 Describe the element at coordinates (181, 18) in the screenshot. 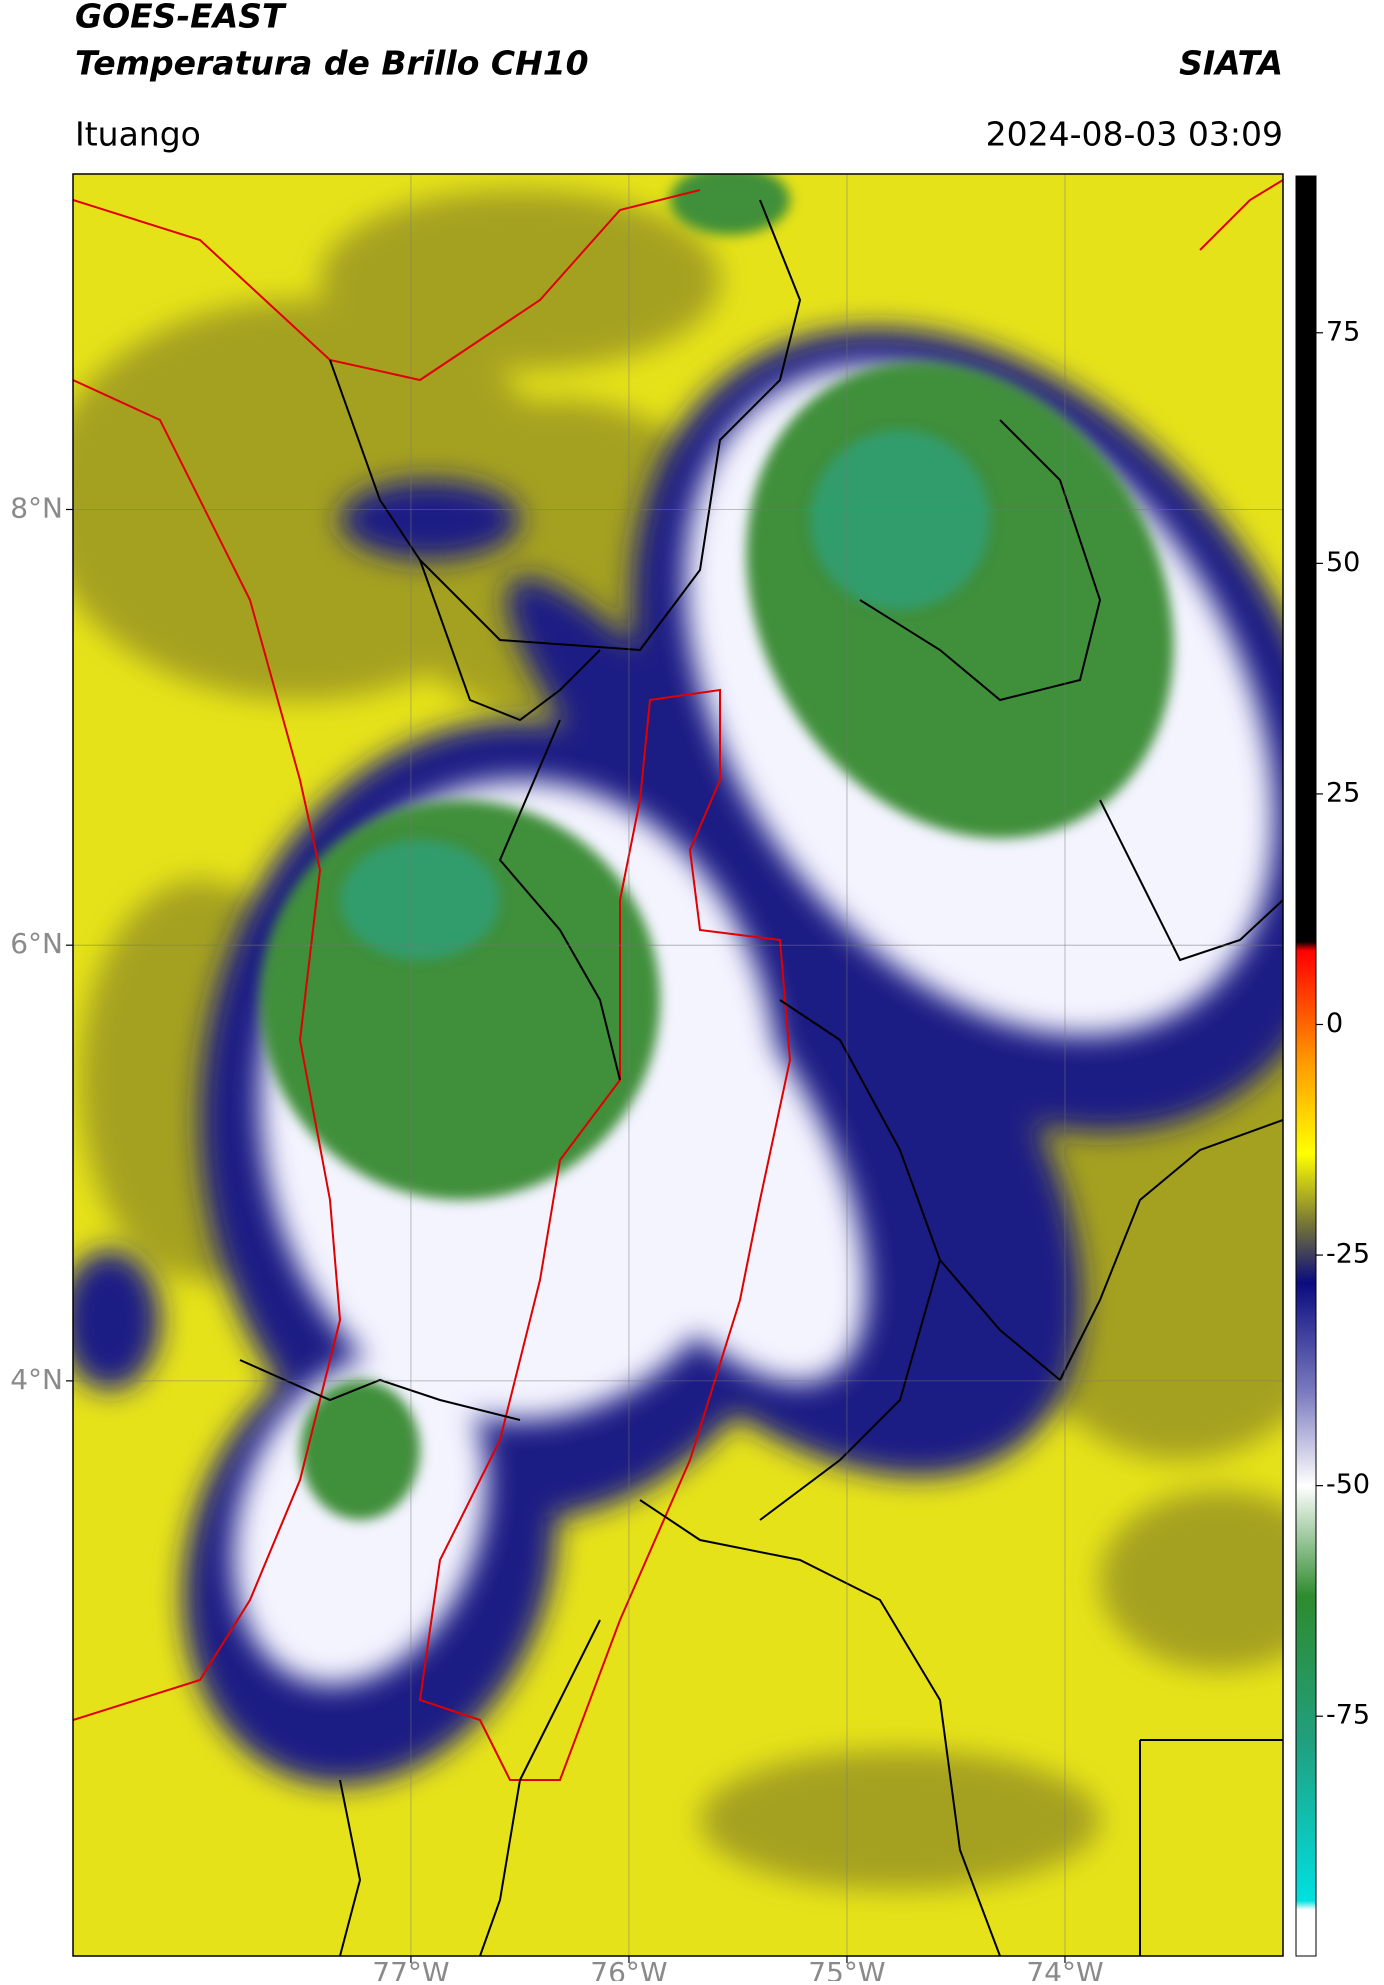

I see `title: GOES-EAST` at that location.